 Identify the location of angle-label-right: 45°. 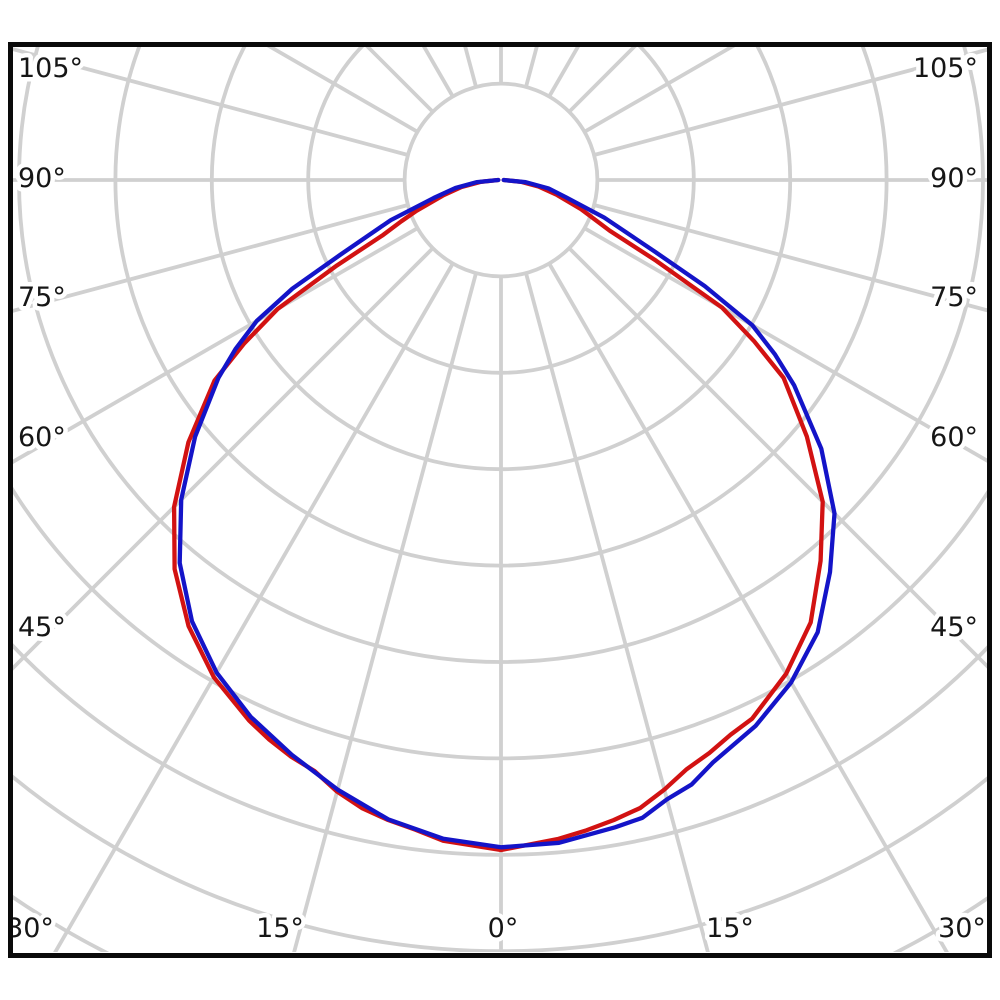
(954, 627).